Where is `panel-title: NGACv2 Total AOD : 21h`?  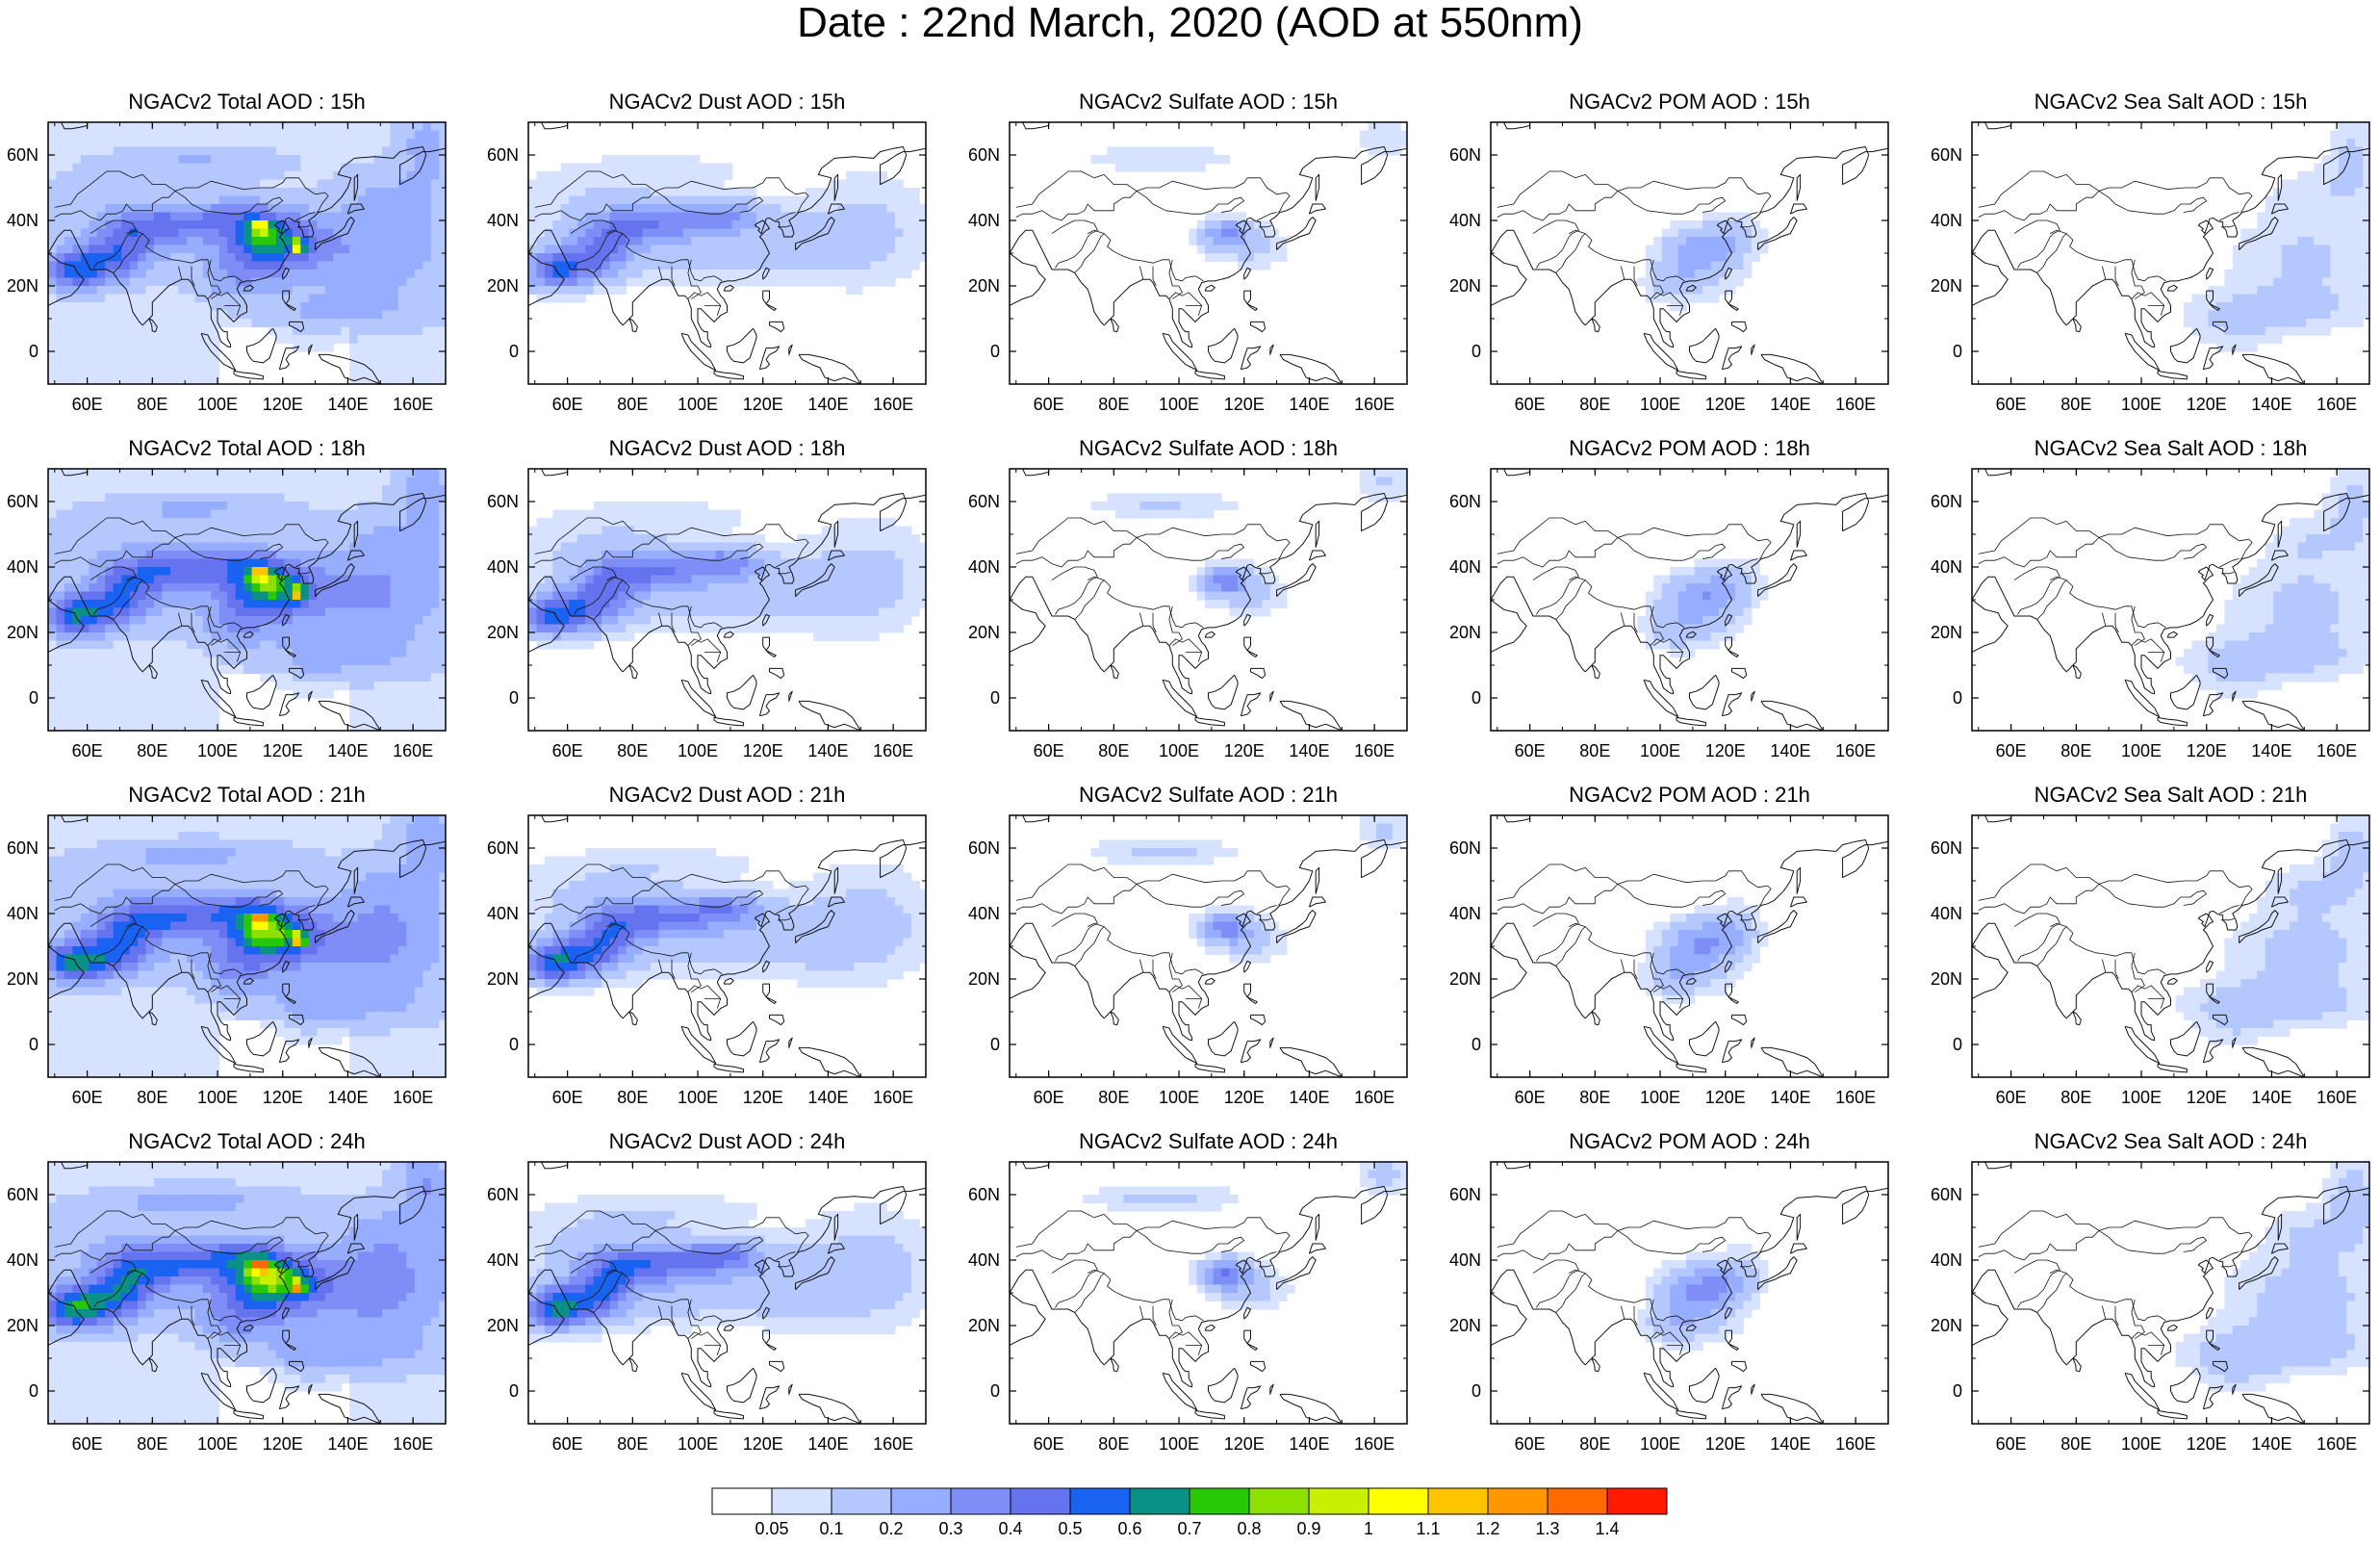
panel-title: NGACv2 Total AOD : 21h is located at coordinates (247, 795).